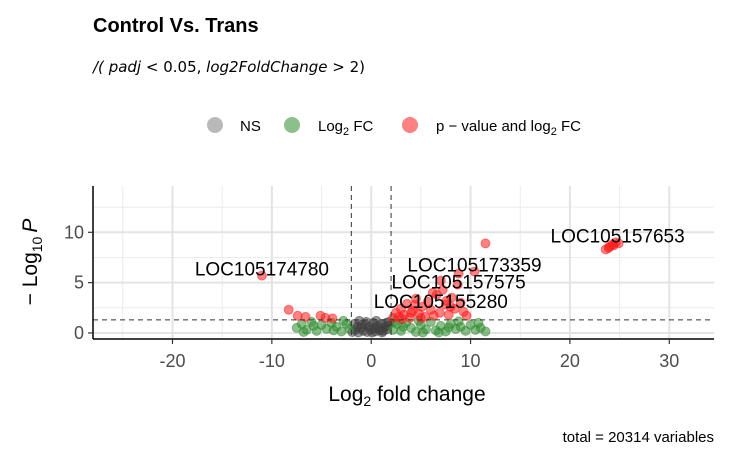  I want to click on legend-label-ns: NS, so click(250, 126).